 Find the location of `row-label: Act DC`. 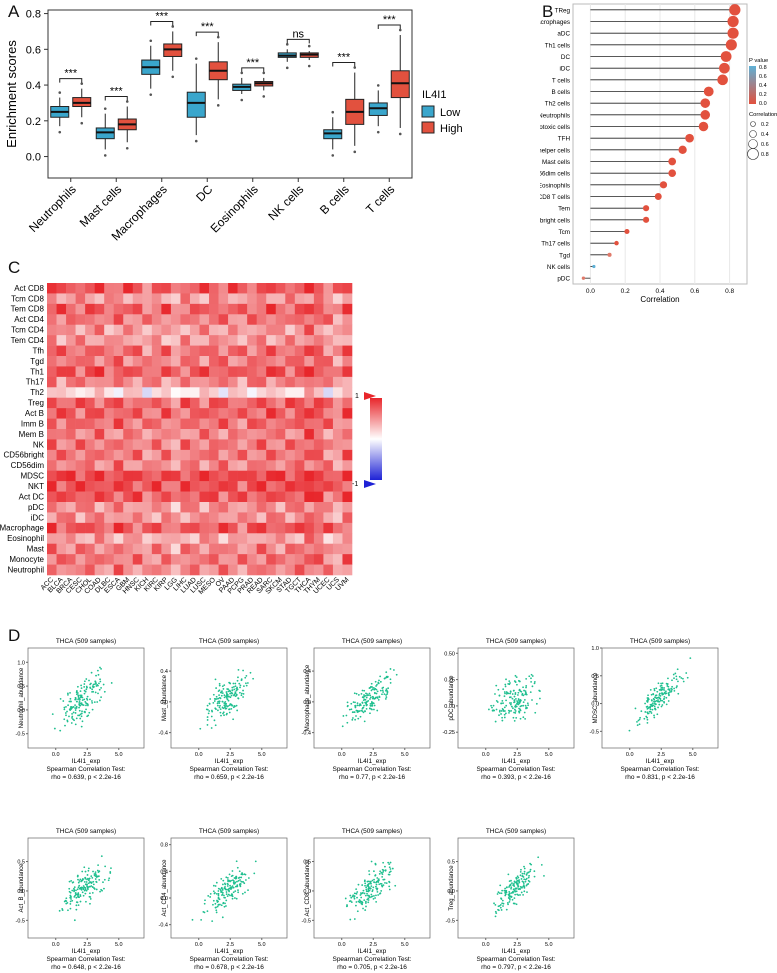

row-label: Act DC is located at coordinates (32, 496).